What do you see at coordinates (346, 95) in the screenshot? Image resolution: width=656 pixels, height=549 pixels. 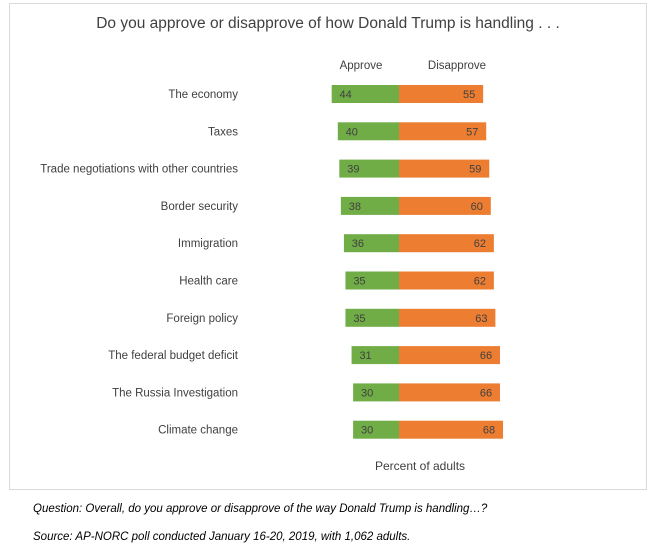 I see `data-label-approve: 44` at bounding box center [346, 95].